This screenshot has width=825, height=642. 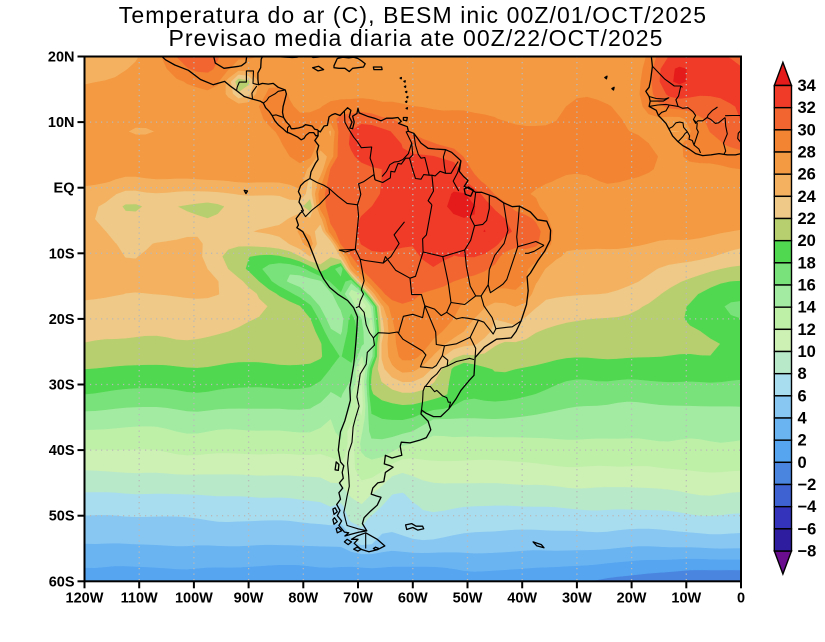 What do you see at coordinates (303, 598) in the screenshot?
I see `svg-text: 80W` at bounding box center [303, 598].